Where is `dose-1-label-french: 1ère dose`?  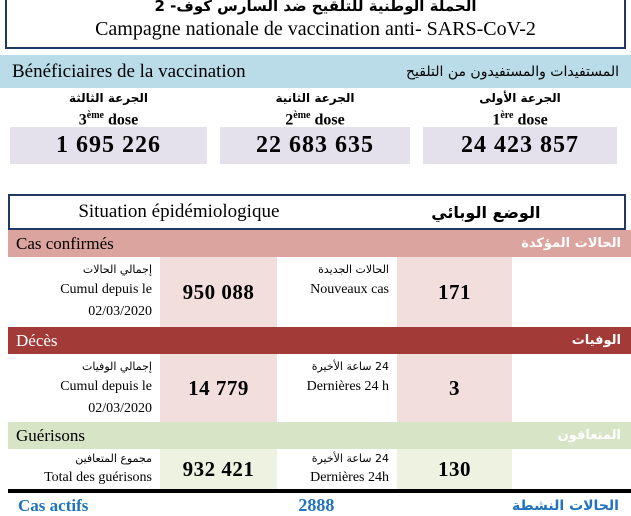
dose-1-label-french: 1ère dose is located at coordinates (520, 119).